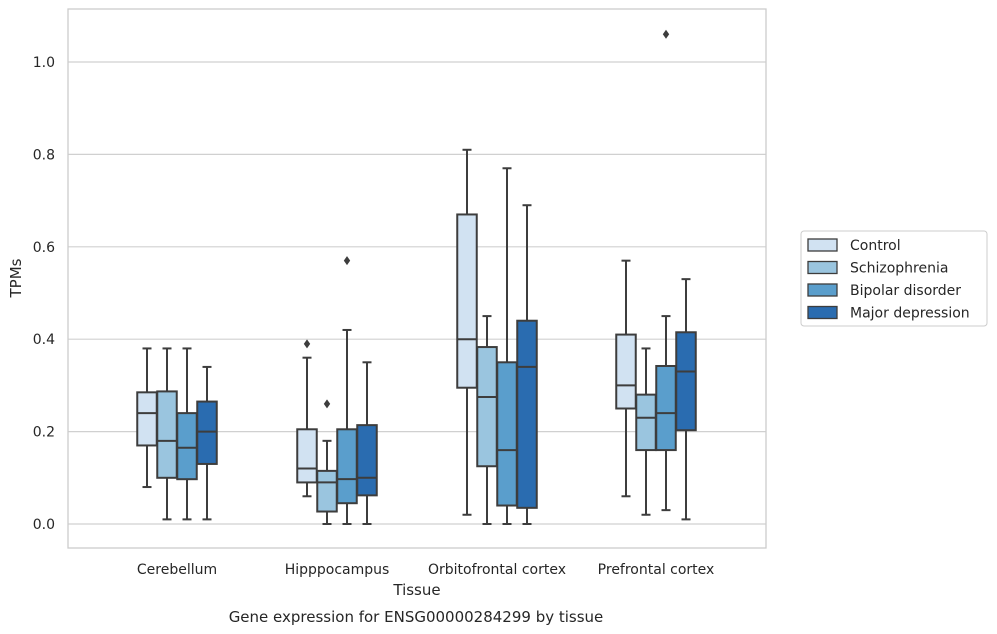  What do you see at coordinates (416, 590) in the screenshot?
I see `x-axis-label: Tissue` at bounding box center [416, 590].